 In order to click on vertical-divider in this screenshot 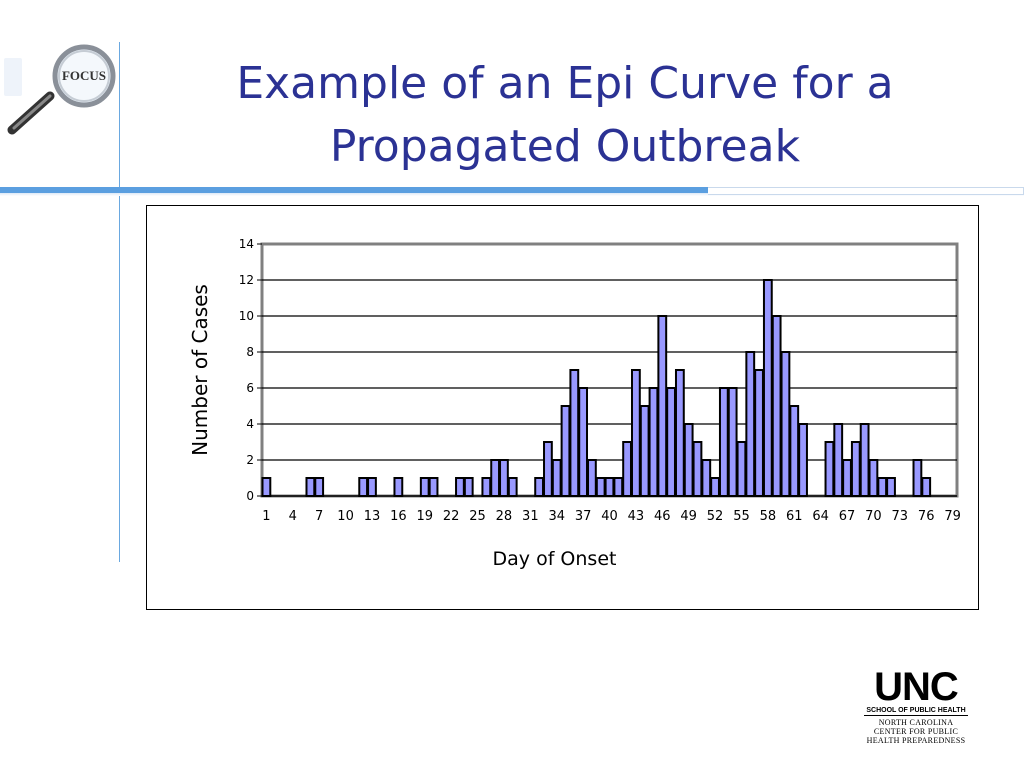, I will do `click(119, 302)`.